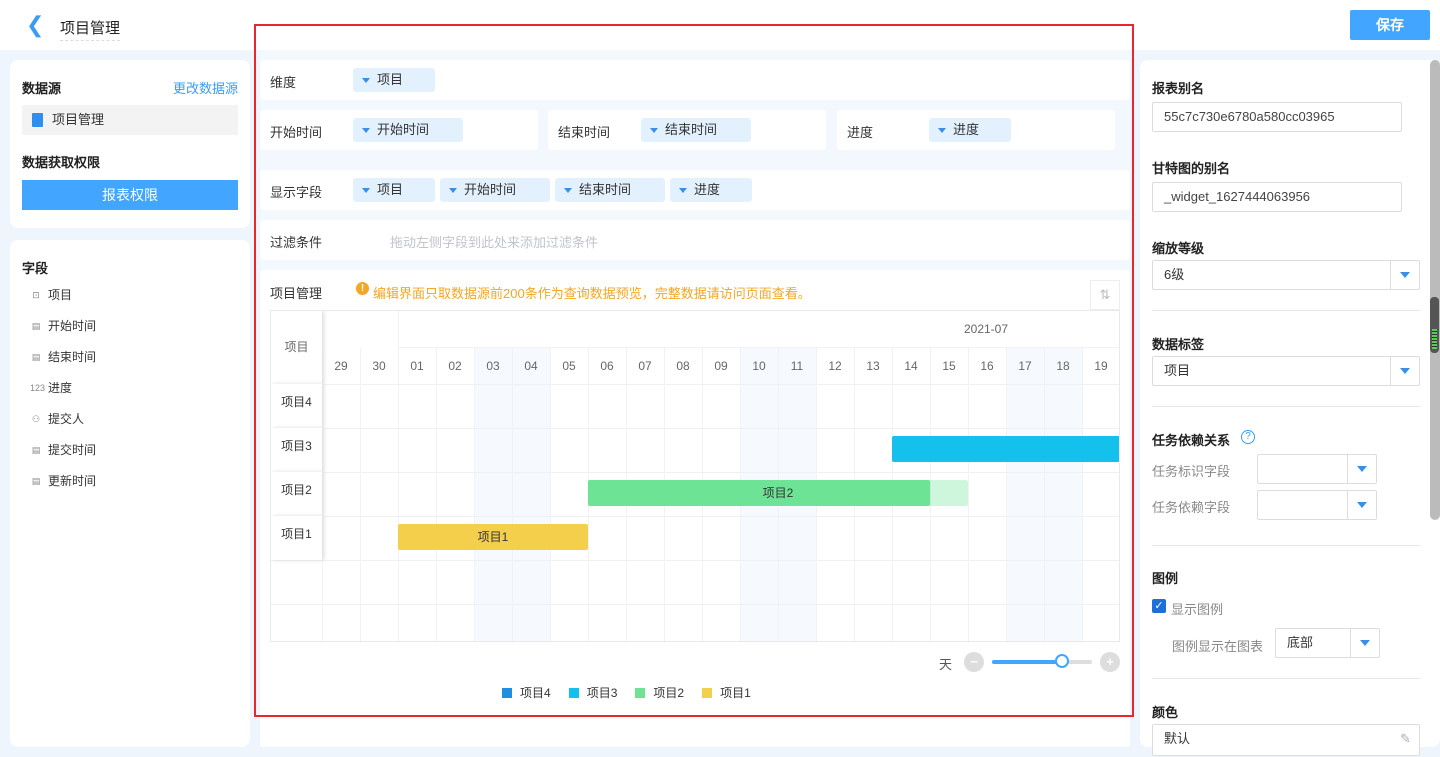  What do you see at coordinates (1177, 370) in the screenshot?
I see `data-label-value: 项目` at bounding box center [1177, 370].